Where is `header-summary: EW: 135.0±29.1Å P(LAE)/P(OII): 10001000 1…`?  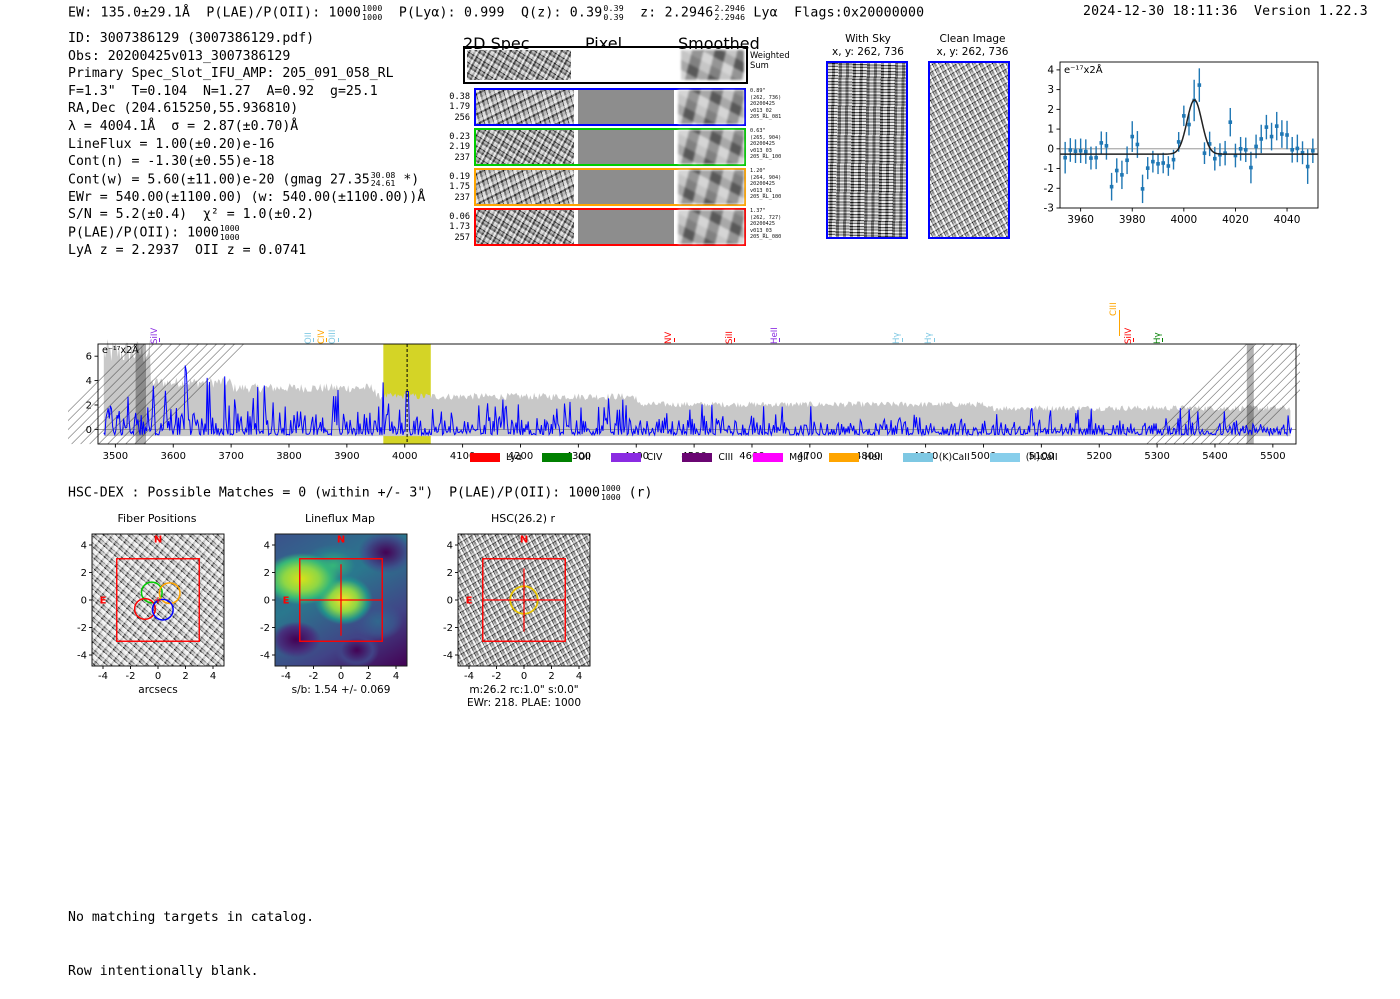 header-summary: EW: 135.0±29.1Å P(LAE)/P(OII): 10001000 1… is located at coordinates (496, 12).